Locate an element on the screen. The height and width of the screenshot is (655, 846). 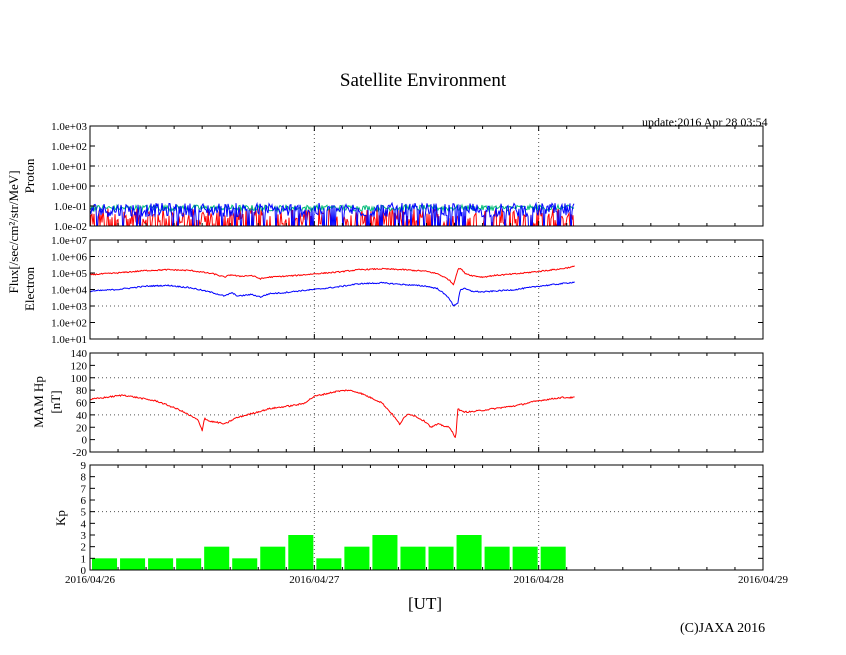
series-mam is located at coordinates (332, 413).